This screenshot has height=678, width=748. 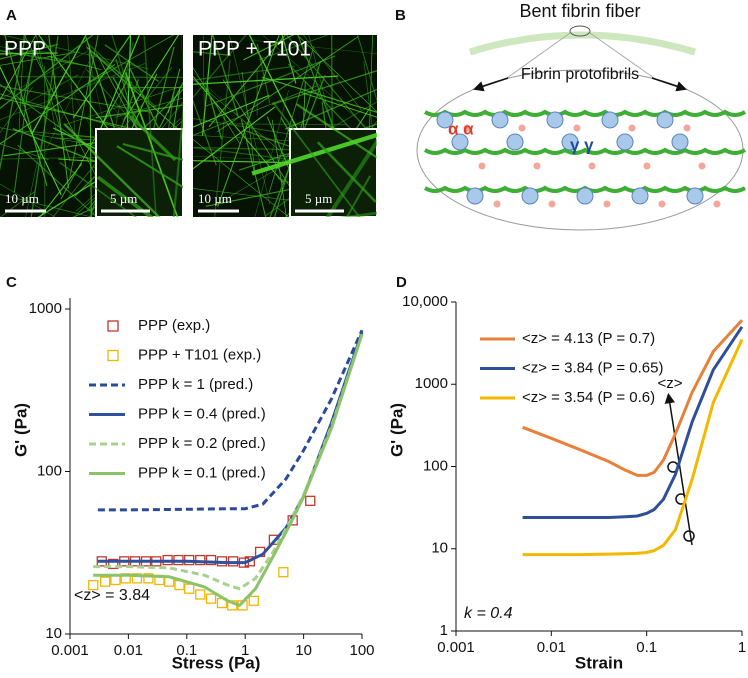 What do you see at coordinates (582, 144) in the screenshot?
I see `gamma-label: γ γ` at bounding box center [582, 144].